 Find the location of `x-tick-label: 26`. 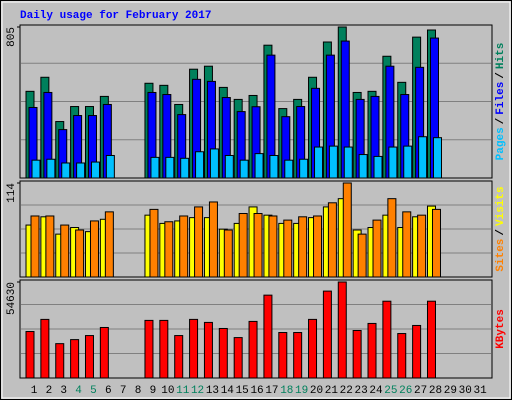

x-tick-label: 26 is located at coordinates (405, 391).